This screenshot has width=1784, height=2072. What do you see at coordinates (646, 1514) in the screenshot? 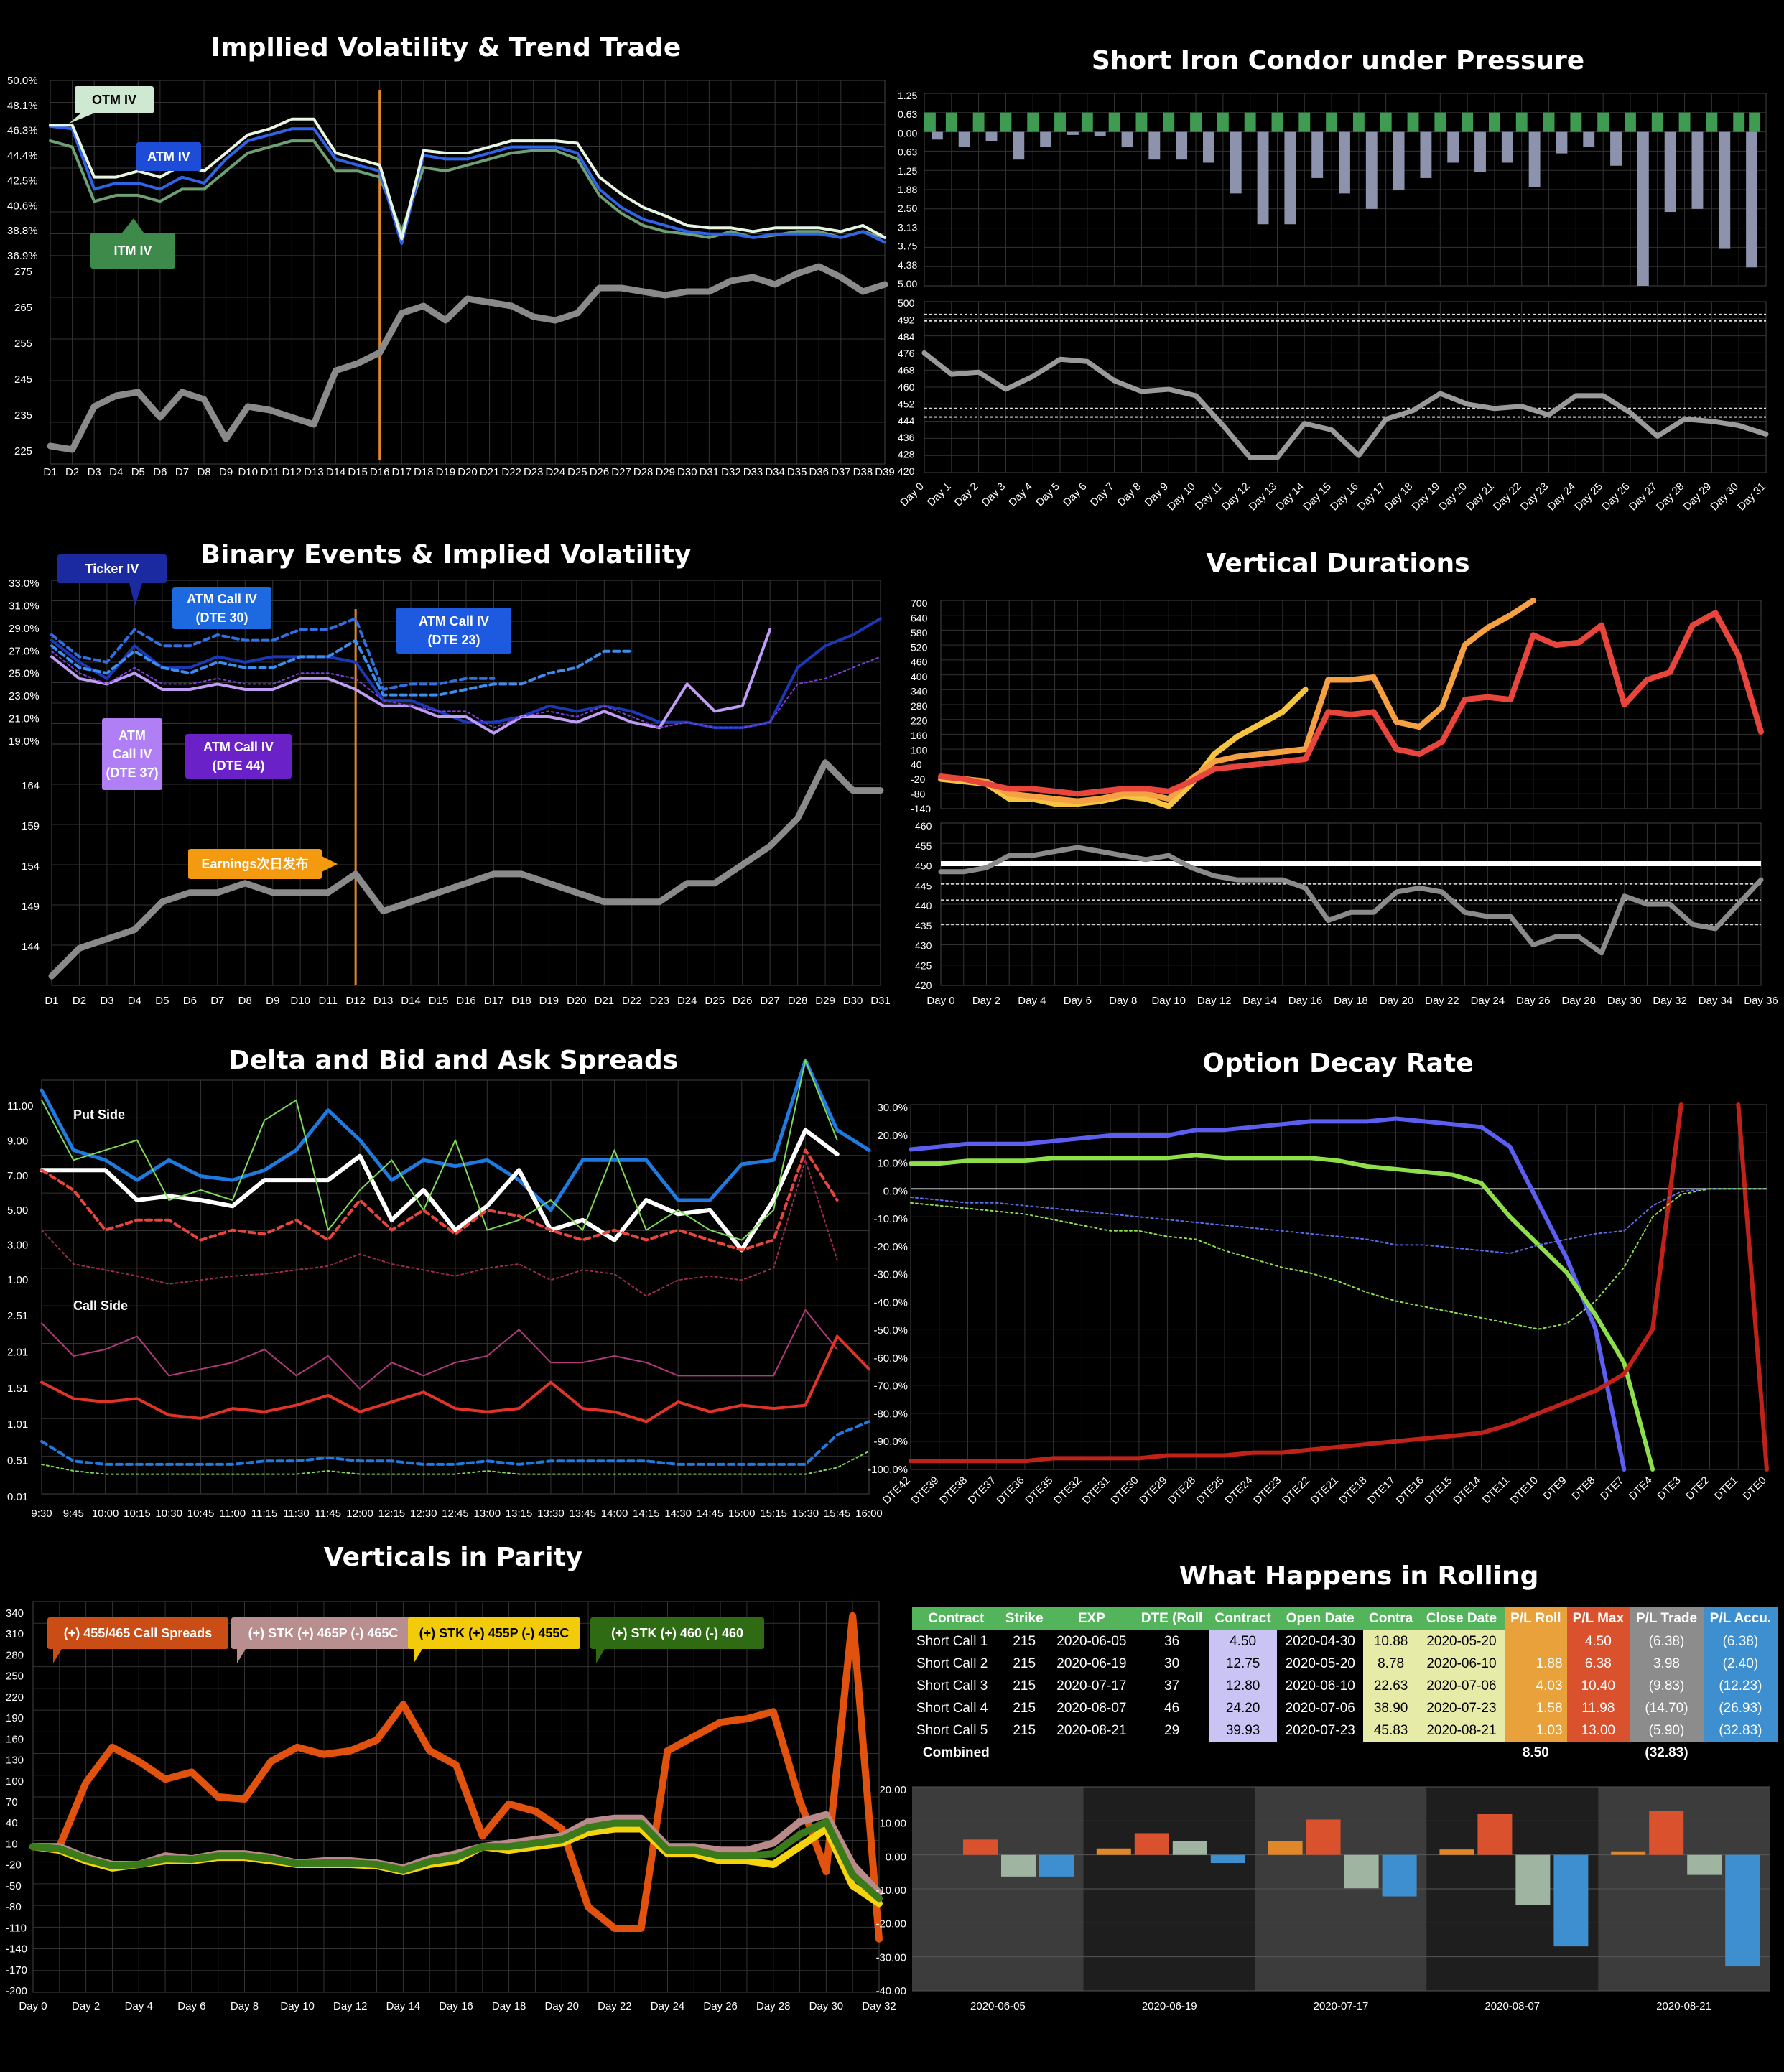
I see `delta-x-tick: 14:15` at bounding box center [646, 1514].